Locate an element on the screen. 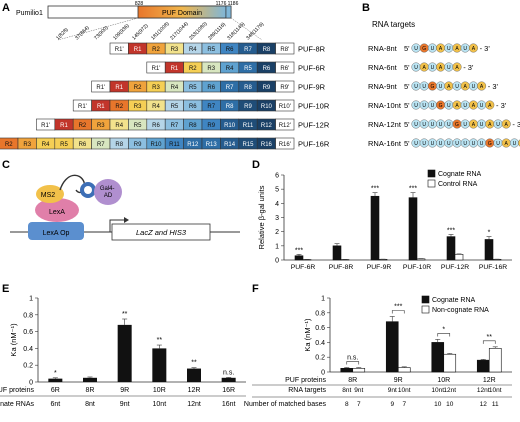 This screenshot has height=422, width=520. domain-position-label: 253(1080) is located at coordinates (198, 31).